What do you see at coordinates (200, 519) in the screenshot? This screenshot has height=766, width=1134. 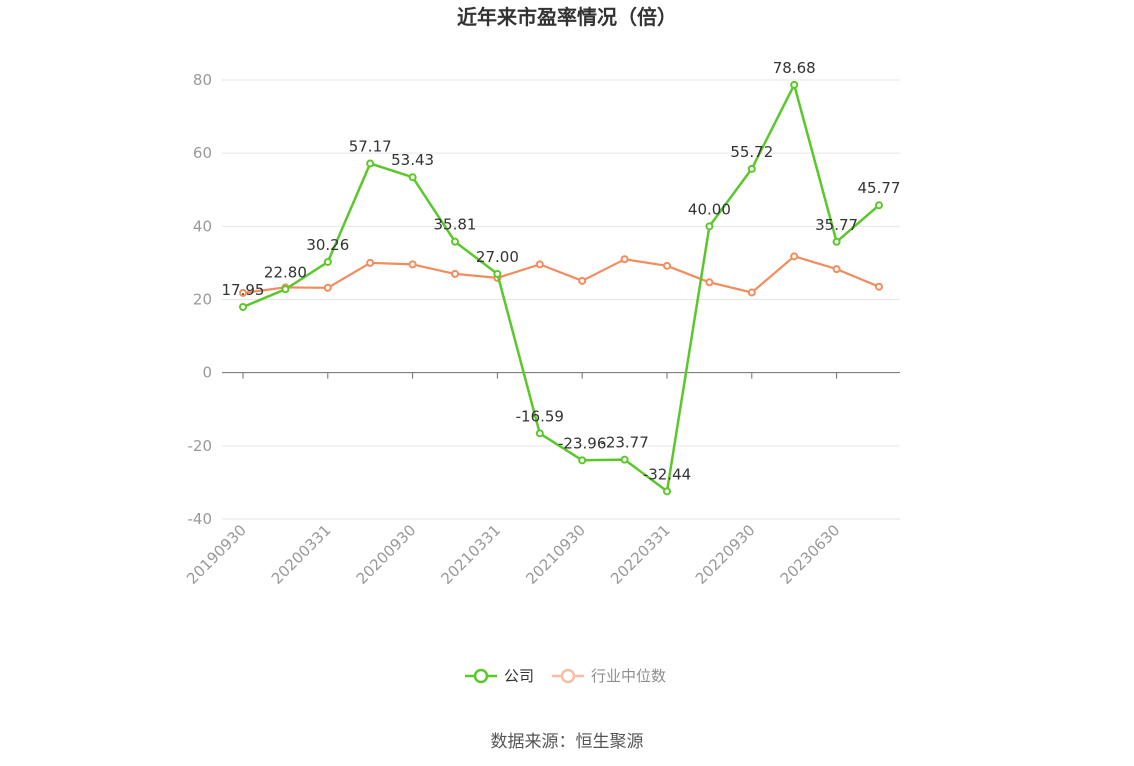 I see `y-tick-label: -40` at bounding box center [200, 519].